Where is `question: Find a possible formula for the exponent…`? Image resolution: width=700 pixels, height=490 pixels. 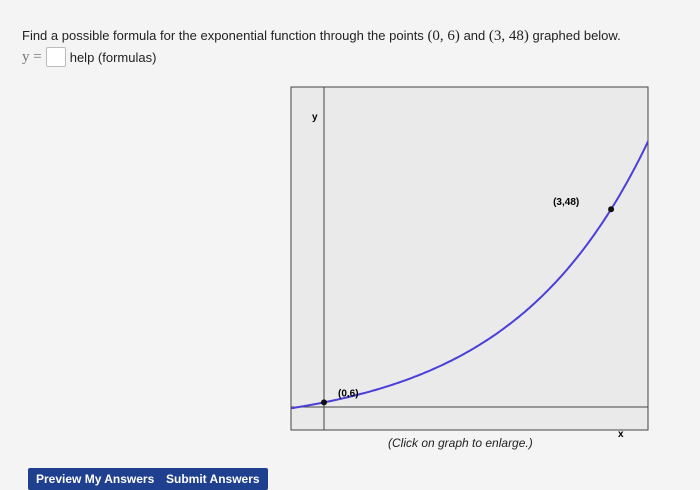
question: Find a possible formula for the exponent… is located at coordinates (321, 36).